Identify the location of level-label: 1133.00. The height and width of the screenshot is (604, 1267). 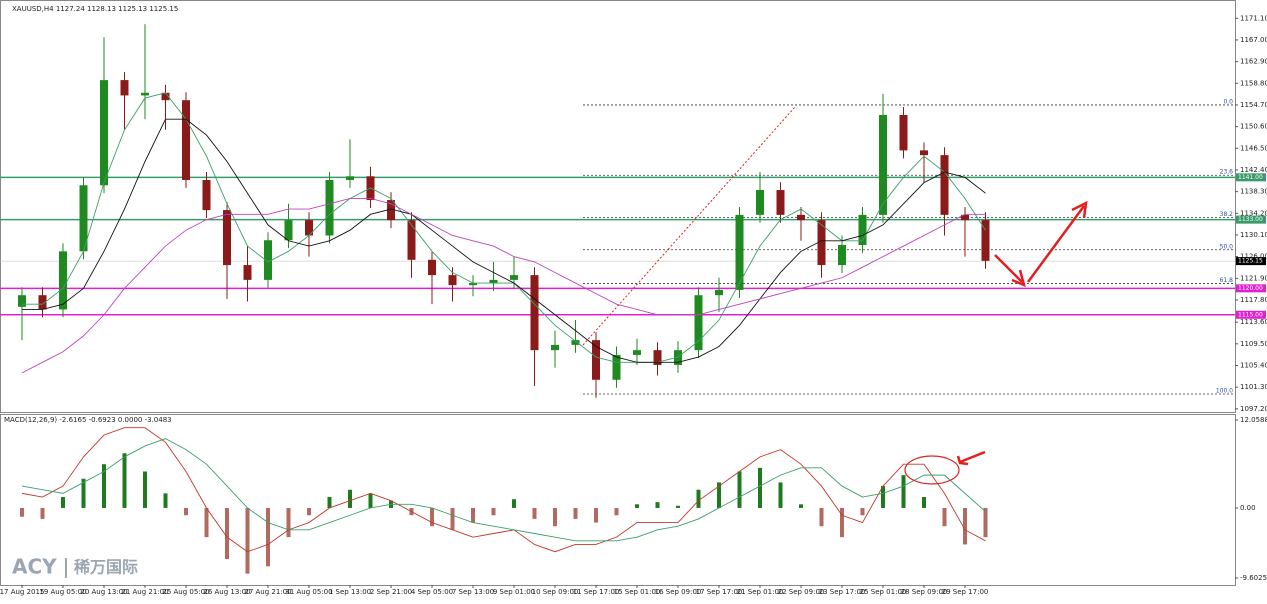
(1250, 219).